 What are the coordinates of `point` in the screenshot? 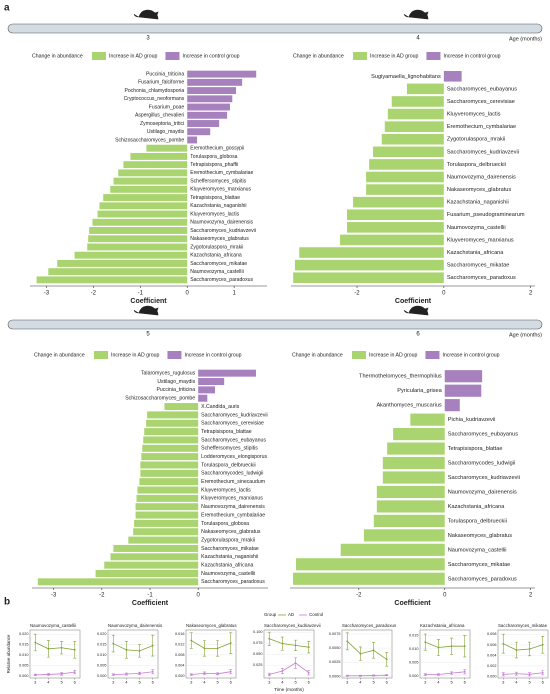 It's located at (35, 674).